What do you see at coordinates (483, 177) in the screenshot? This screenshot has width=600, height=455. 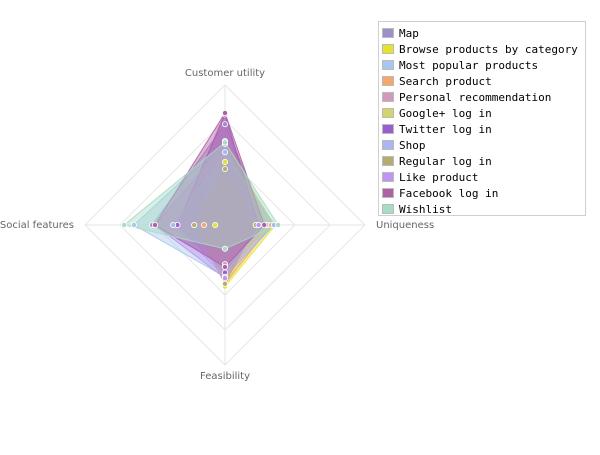 I see `legend-item-like-product: Like product` at bounding box center [483, 177].